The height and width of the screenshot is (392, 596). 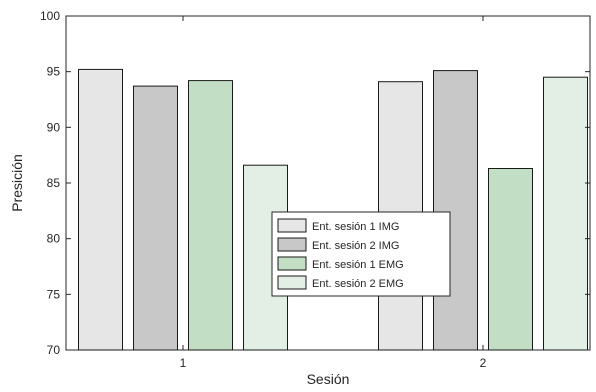 I want to click on x-axis-title: Sesión, so click(x=328, y=379).